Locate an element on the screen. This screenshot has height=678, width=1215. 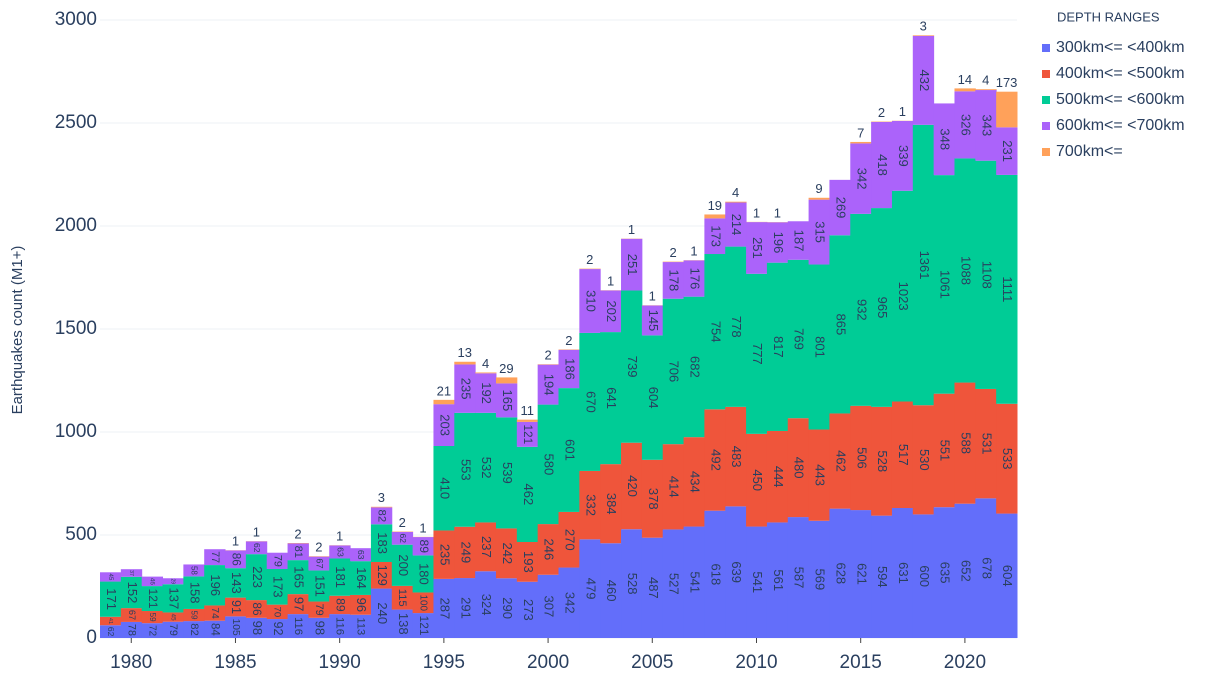
data-label: 777 is located at coordinates (757, 354).